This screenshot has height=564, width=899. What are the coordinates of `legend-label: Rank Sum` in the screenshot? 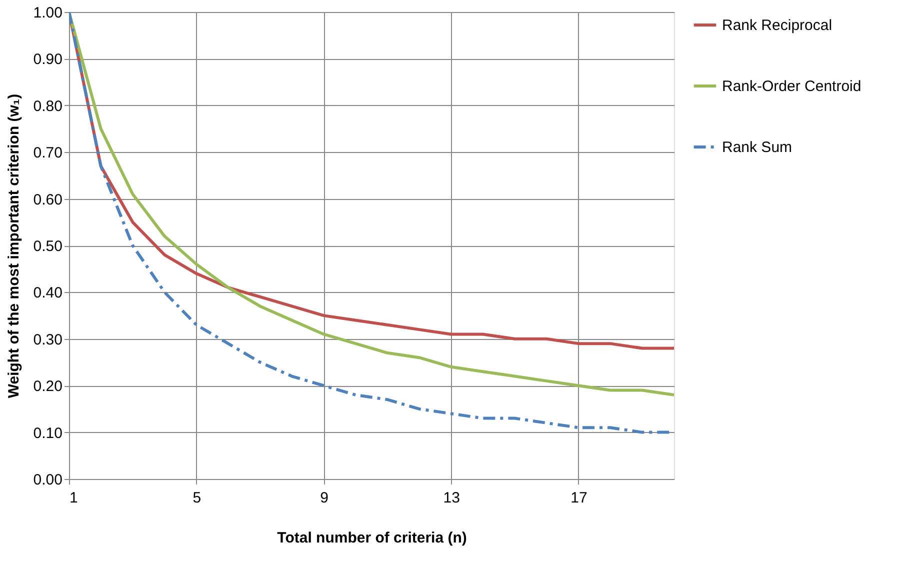 It's located at (757, 147).